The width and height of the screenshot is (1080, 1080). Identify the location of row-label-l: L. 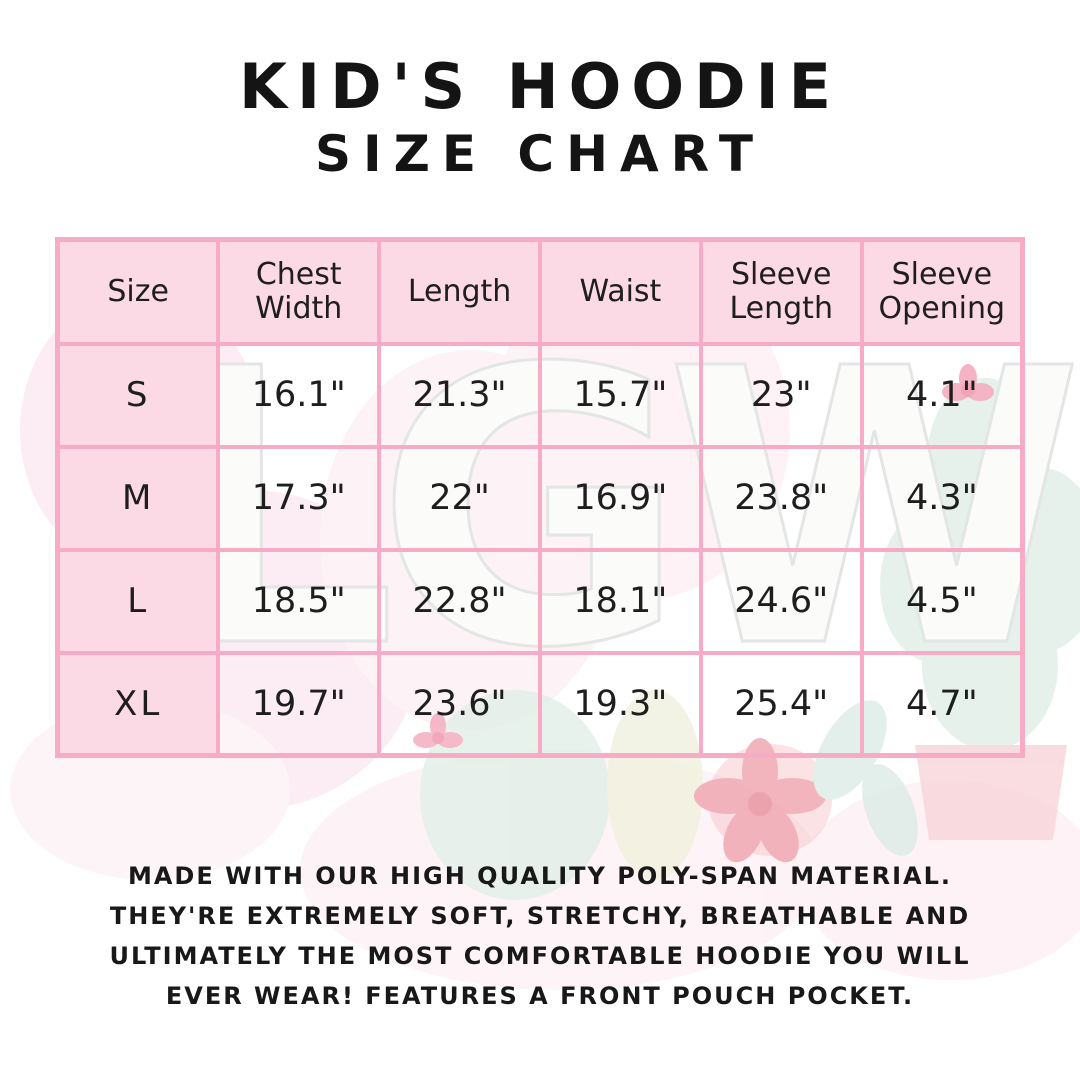
(138, 601).